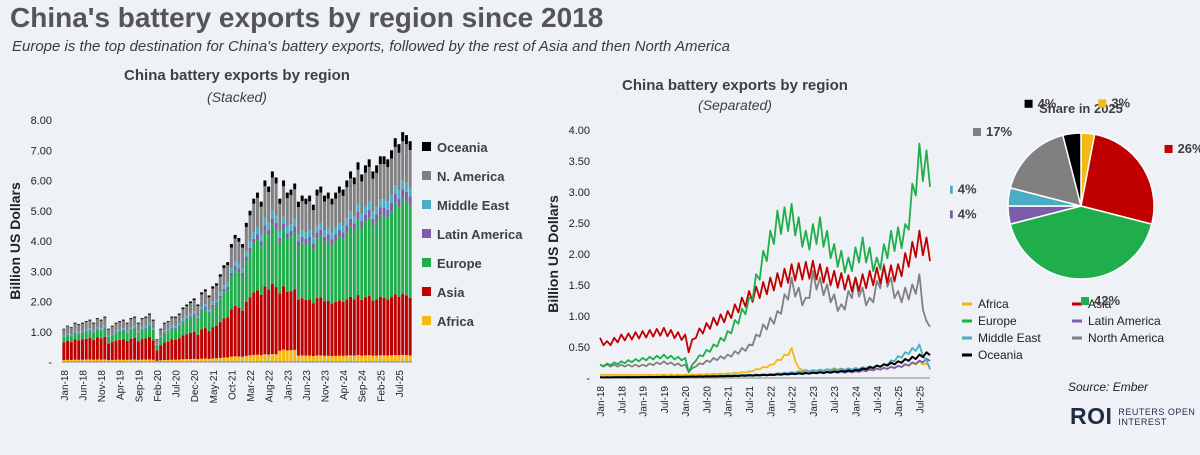 The height and width of the screenshot is (455, 1200). What do you see at coordinates (793, 400) in the screenshot?
I see `separated-x-tick-label: Jul-22` at bounding box center [793, 400].